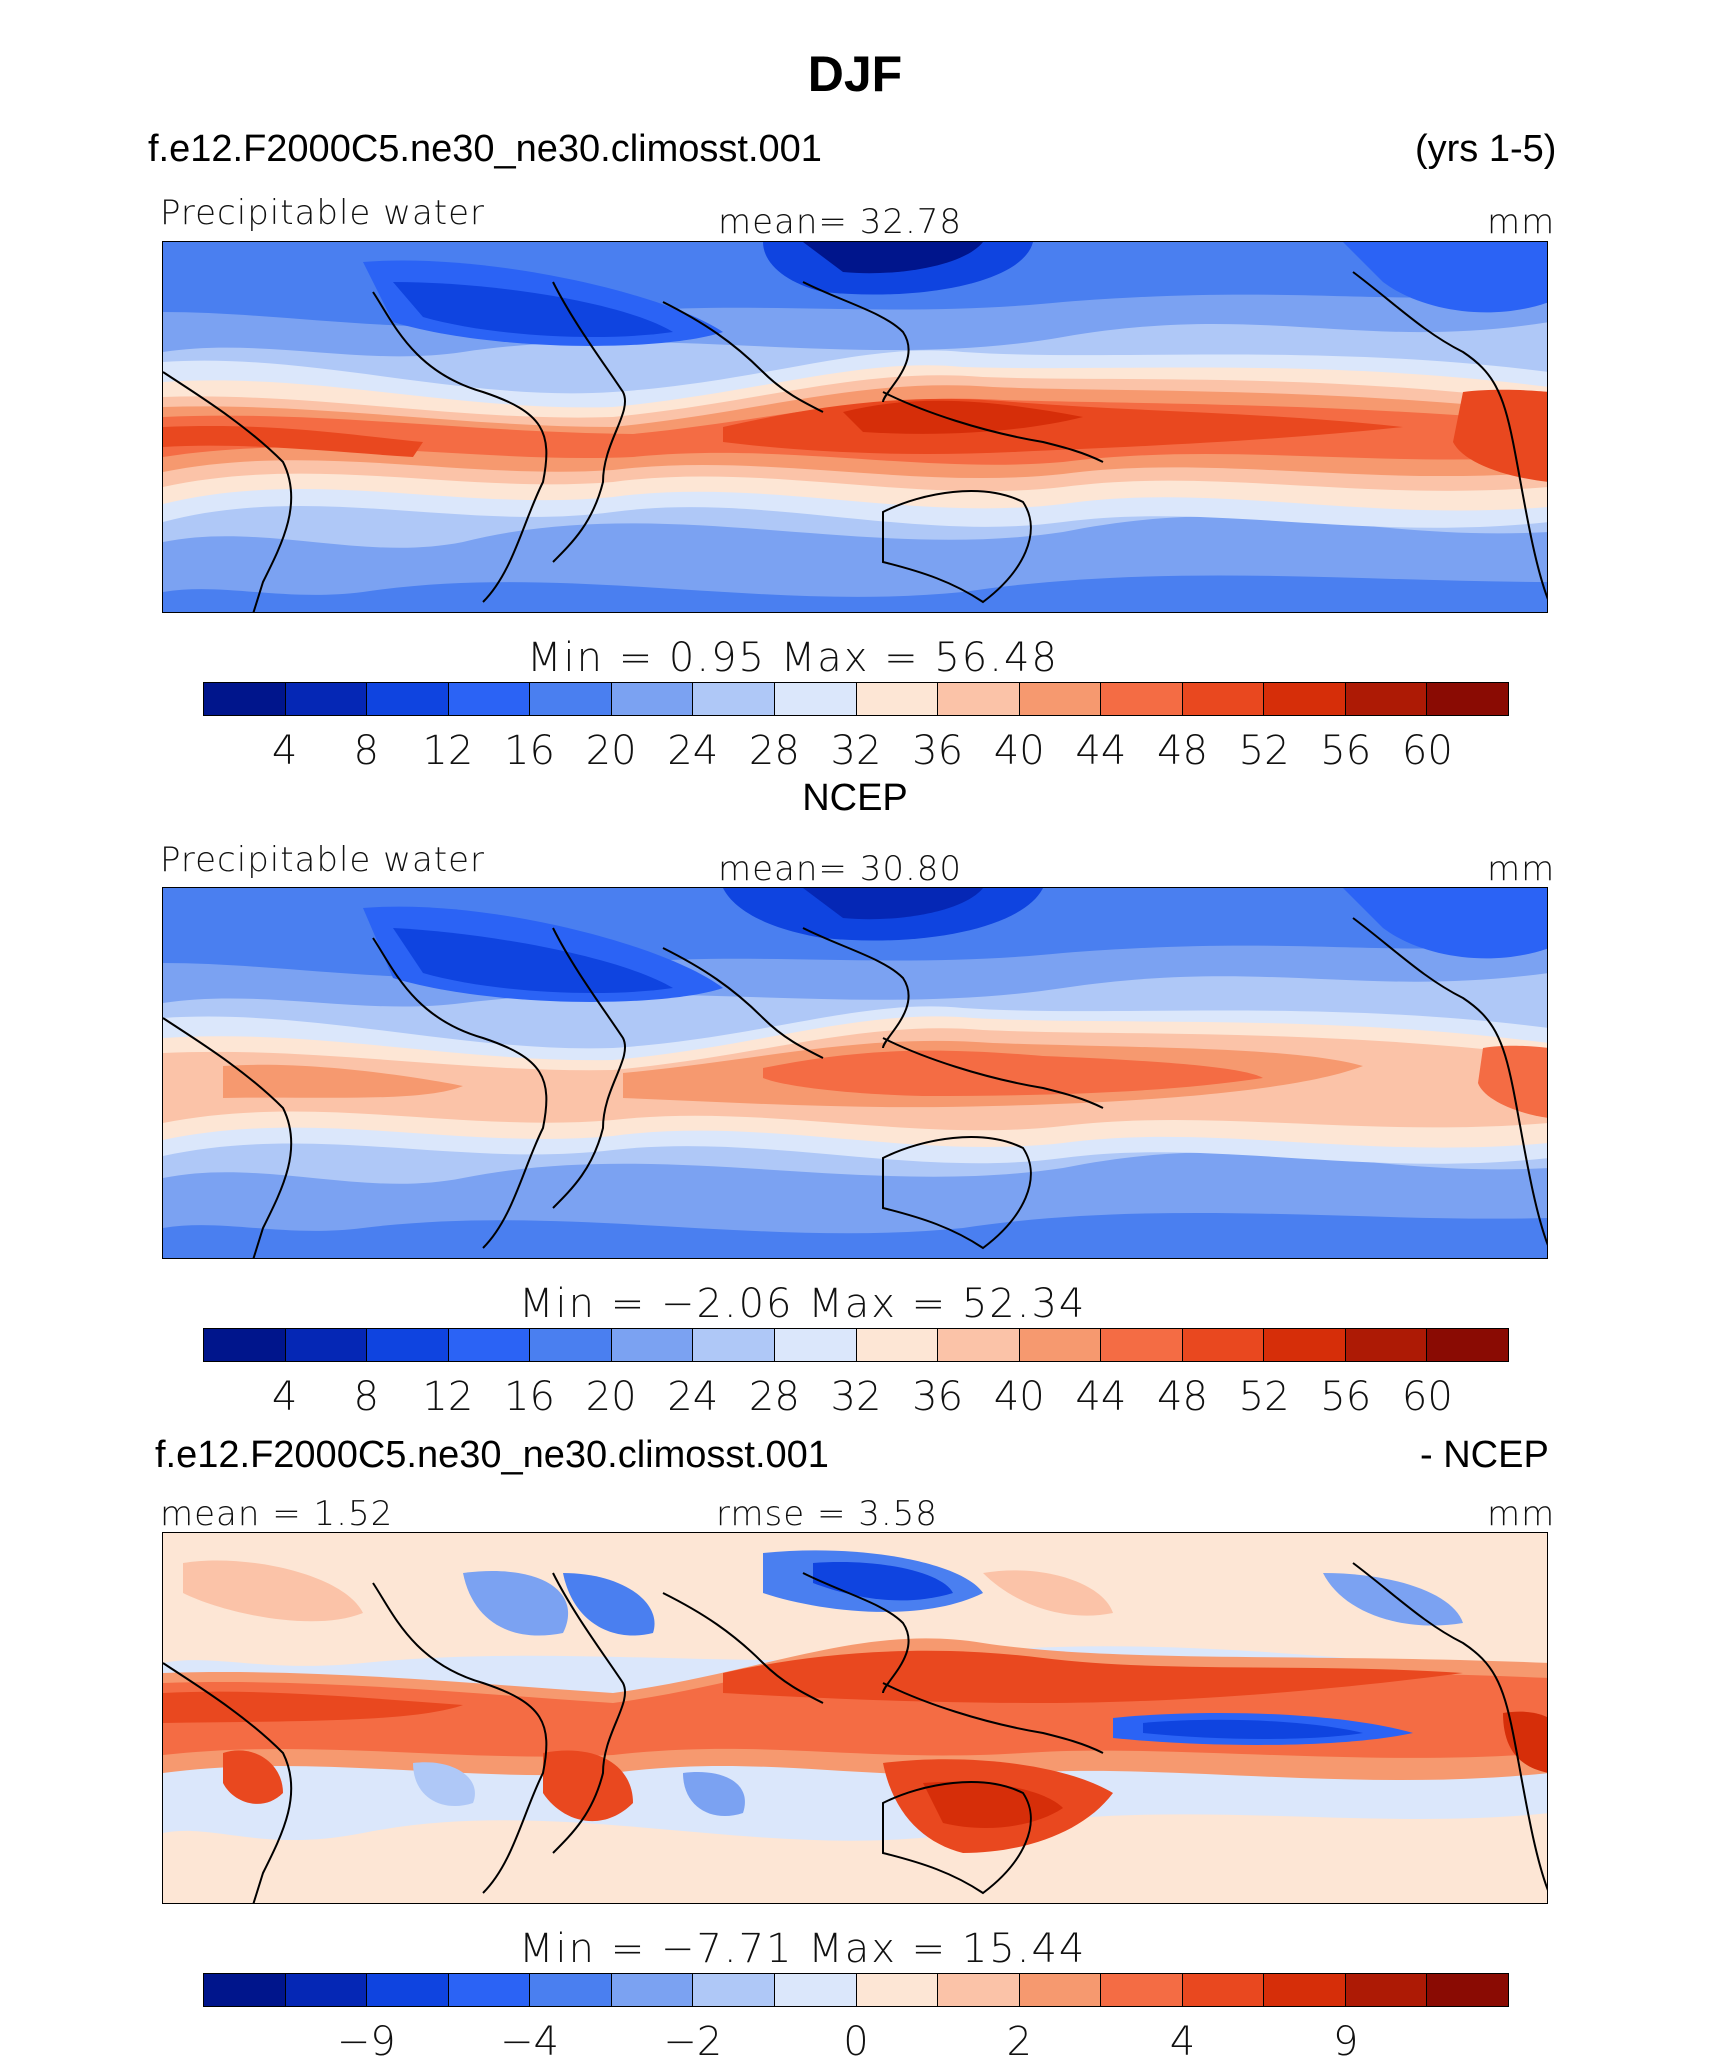  Describe the element at coordinates (1346, 2042) in the screenshot. I see `colorbar-tick-label: 9` at that location.